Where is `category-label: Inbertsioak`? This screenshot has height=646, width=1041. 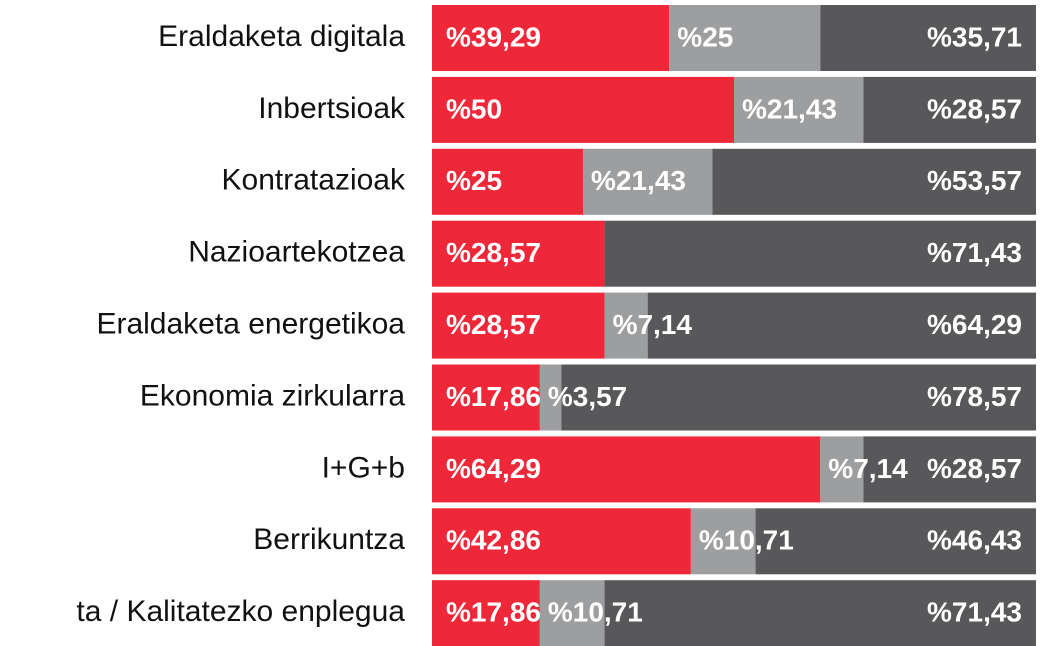 category-label: Inbertsioak is located at coordinates (332, 108).